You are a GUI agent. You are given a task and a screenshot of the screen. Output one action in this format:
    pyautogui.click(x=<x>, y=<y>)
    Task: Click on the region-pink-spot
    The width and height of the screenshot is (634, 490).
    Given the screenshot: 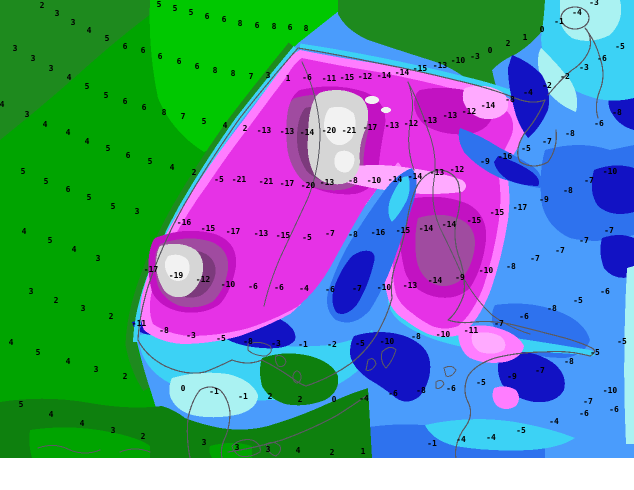 What is the action you would take?
    pyautogui.click(x=505, y=397)
    